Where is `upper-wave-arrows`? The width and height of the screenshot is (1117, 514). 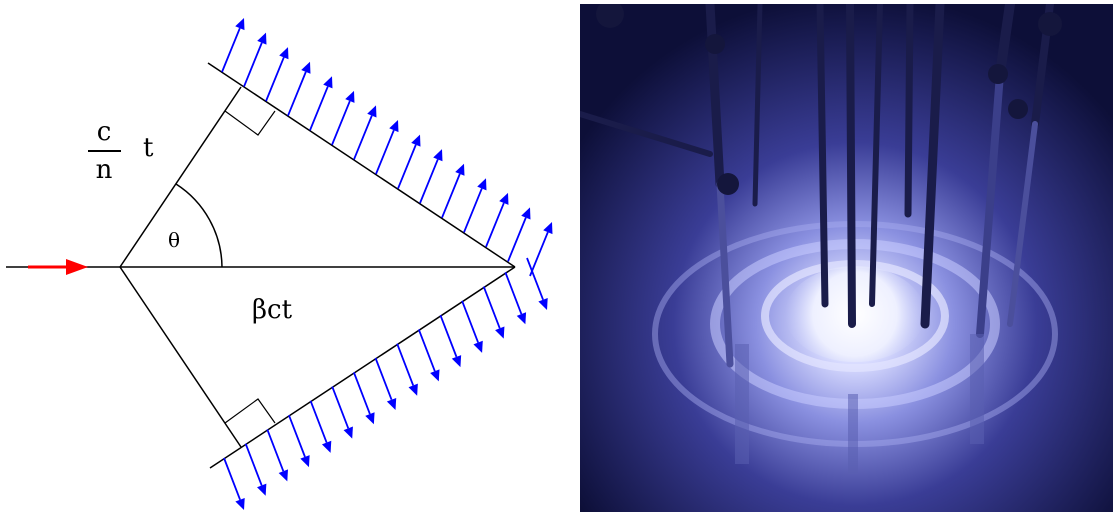
upper-wave-arrows is located at coordinates (387, 147).